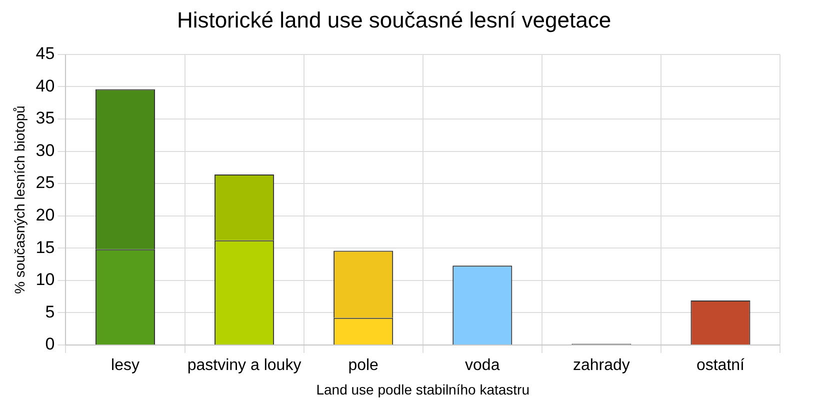  I want to click on y-tick-label: 0, so click(50, 344).